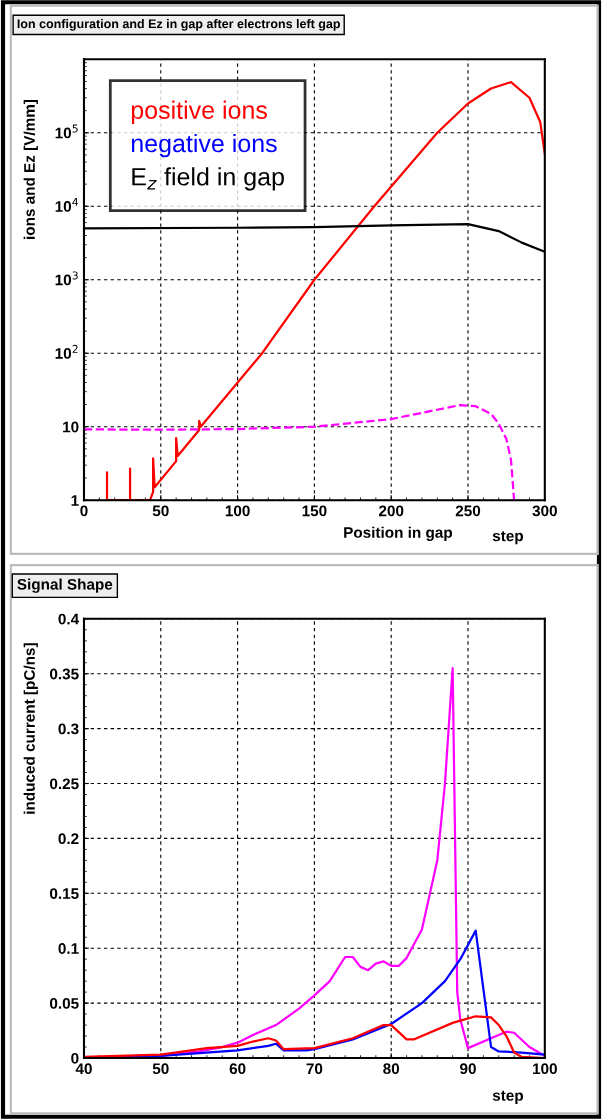 The width and height of the screenshot is (602, 1119). I want to click on y-tick-label: 1, so click(75, 500).